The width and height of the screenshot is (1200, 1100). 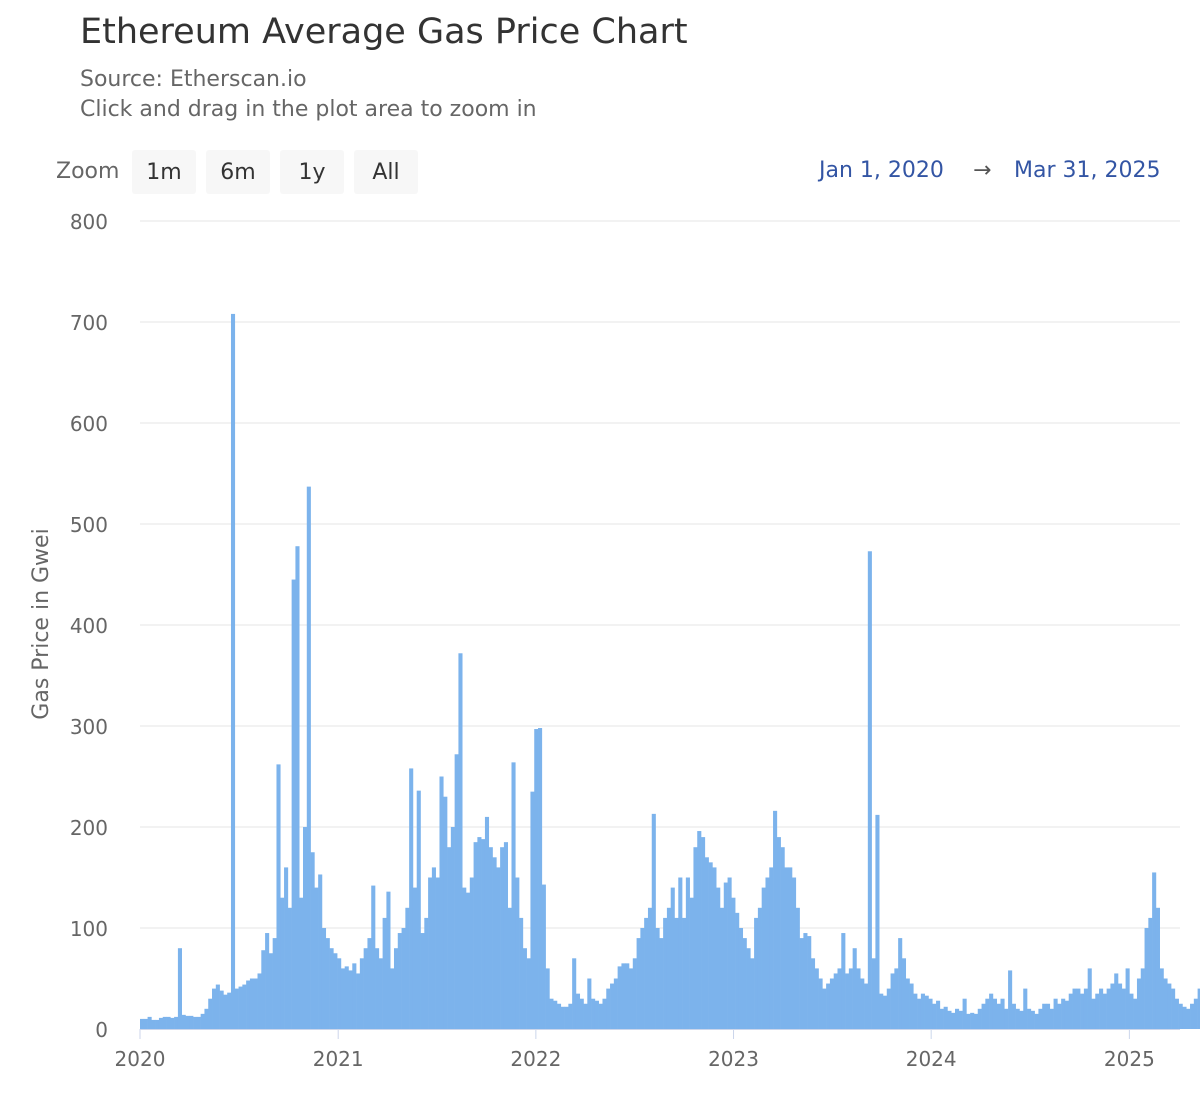 I want to click on zoom-1m-button: 1m, so click(x=164, y=172).